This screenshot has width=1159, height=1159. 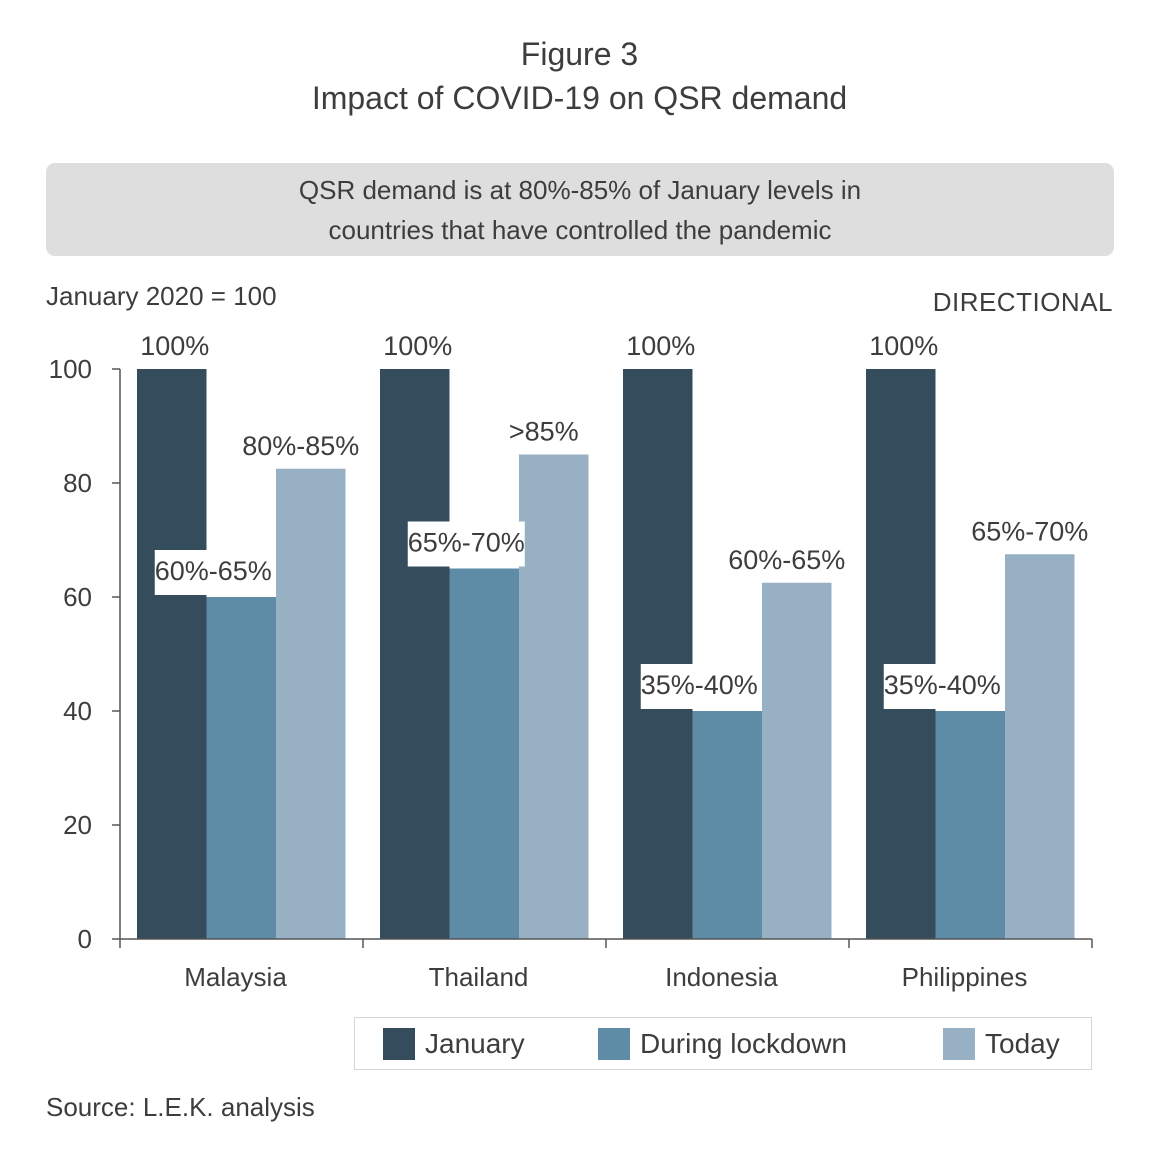 What do you see at coordinates (721, 977) in the screenshot?
I see `category-label-indonesia: Indonesia` at bounding box center [721, 977].